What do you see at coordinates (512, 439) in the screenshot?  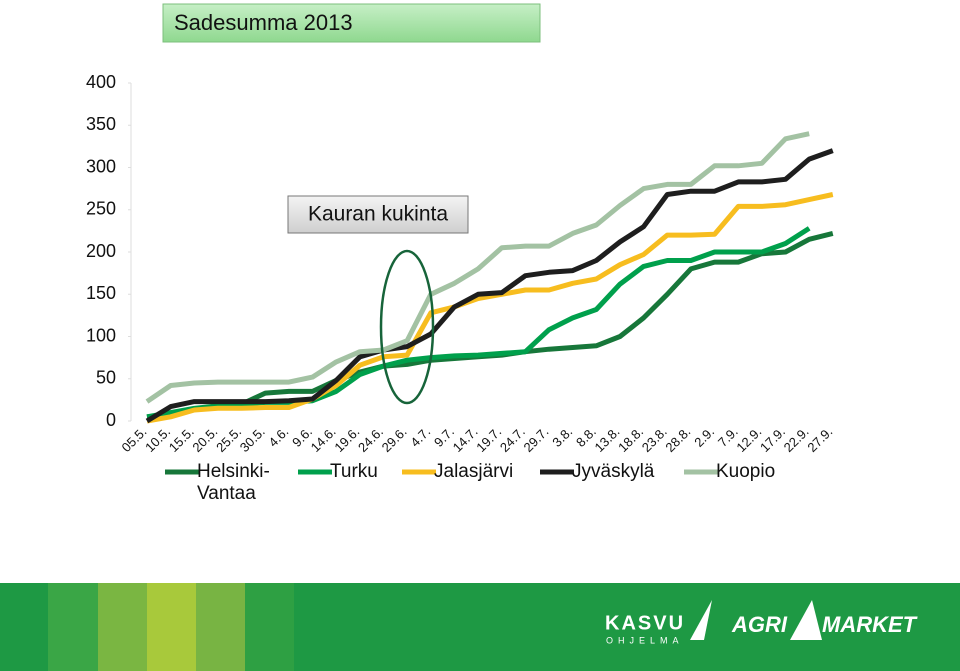 I see `x-tick-label: 24.7.` at bounding box center [512, 439].